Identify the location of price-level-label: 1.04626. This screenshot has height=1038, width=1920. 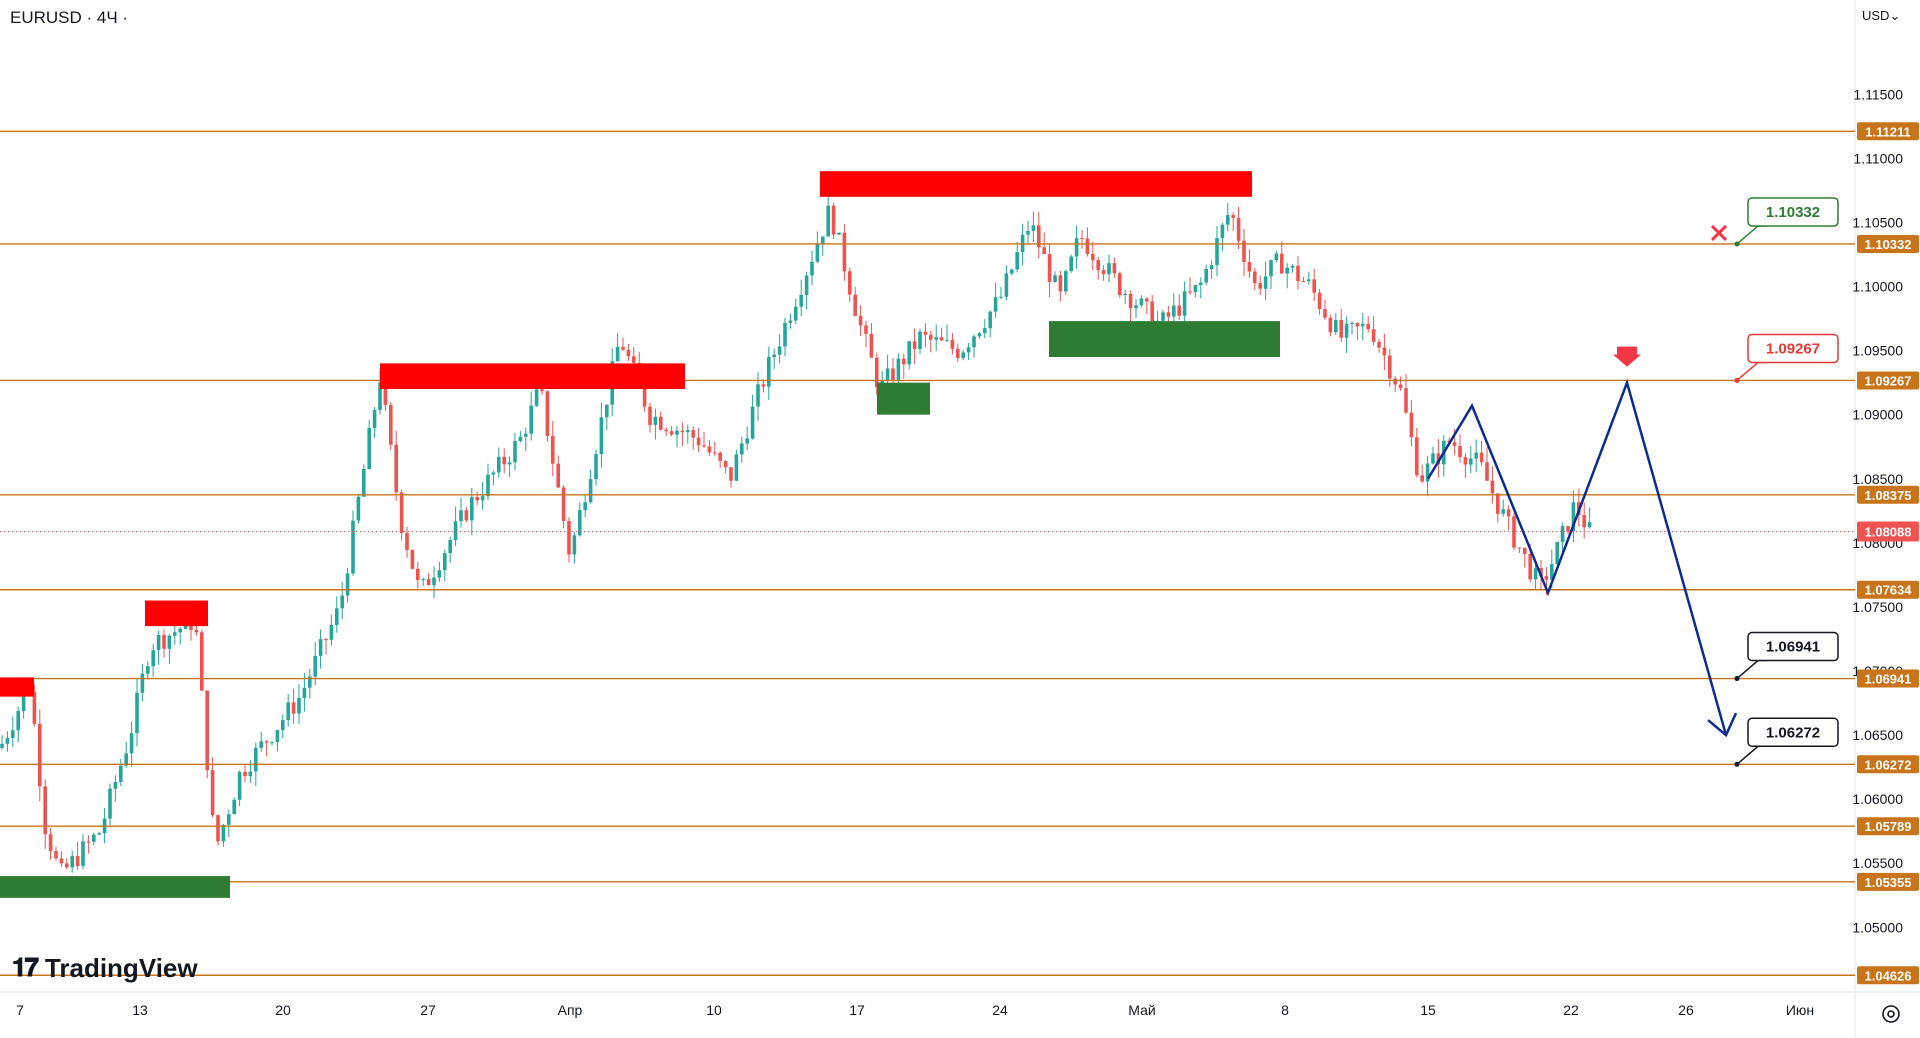
(1888, 975).